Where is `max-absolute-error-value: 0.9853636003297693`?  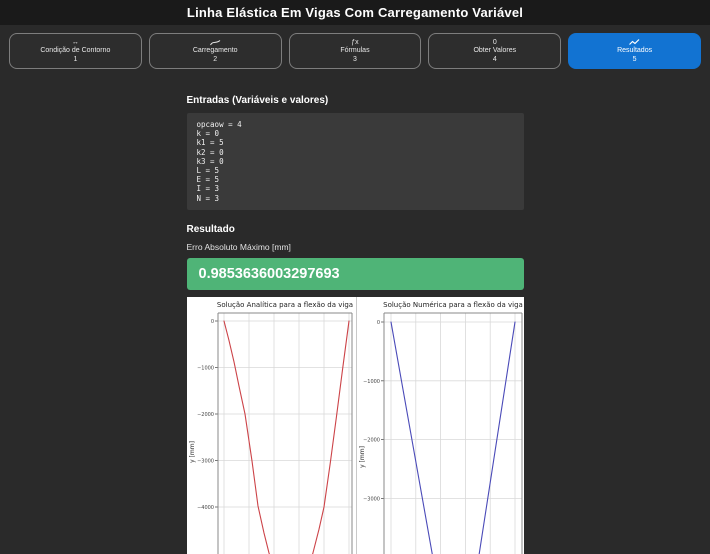 max-absolute-error-value: 0.9853636003297693 is located at coordinates (355, 273).